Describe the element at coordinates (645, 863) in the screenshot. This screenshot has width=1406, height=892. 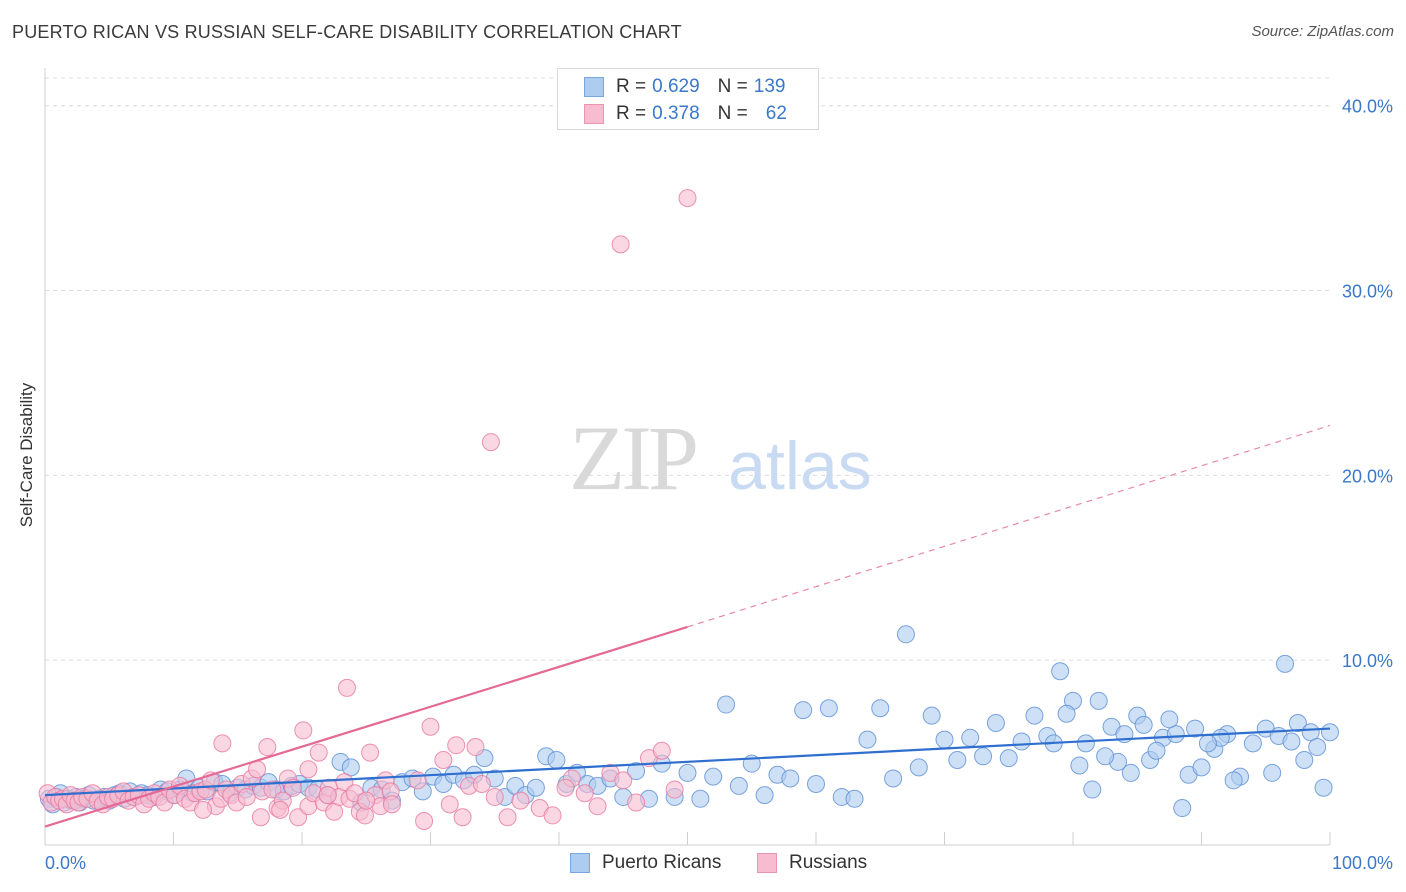
I see `bottom-legend-puerto-ricans: Puerto Ricans` at that location.